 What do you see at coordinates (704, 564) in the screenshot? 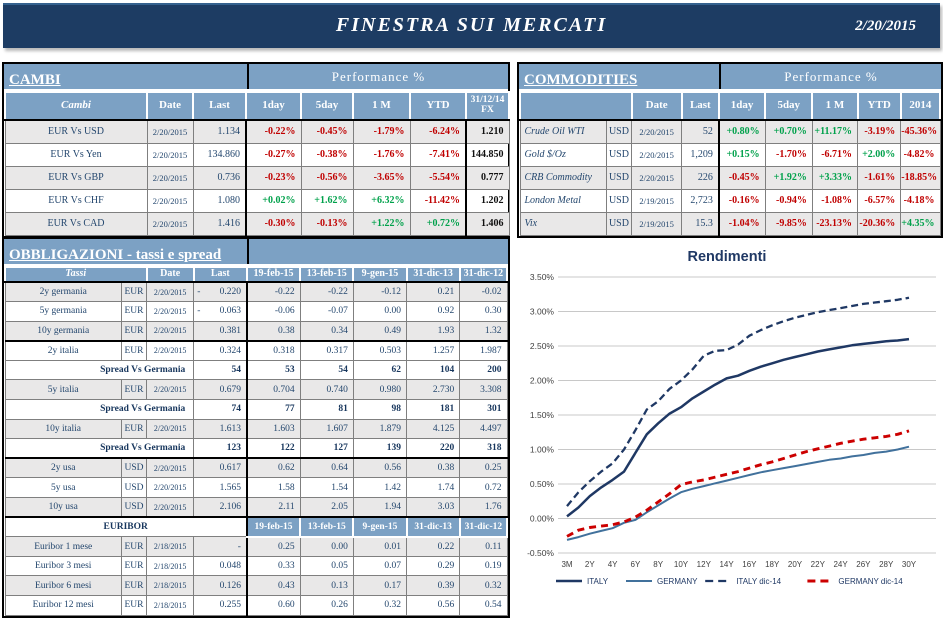
I see `x-tick-label: 12Y` at bounding box center [704, 564].